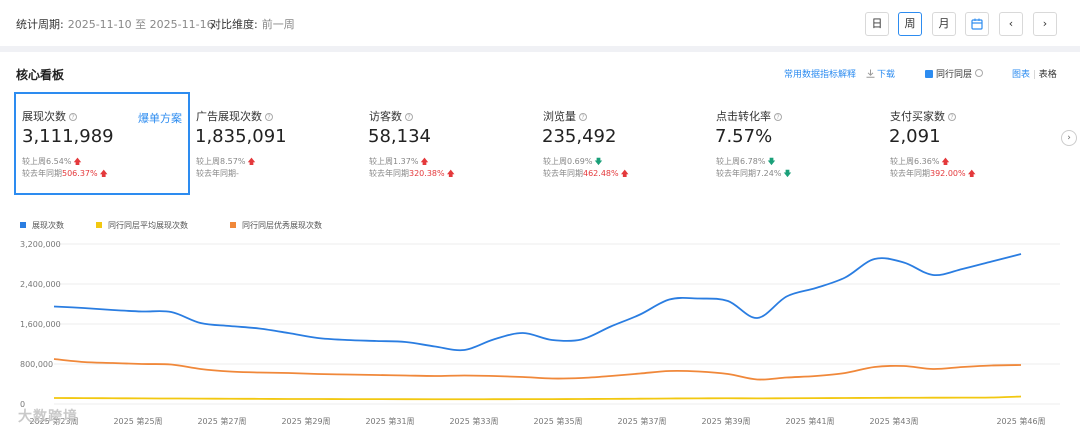 This screenshot has height=444, width=1080. What do you see at coordinates (229, 116) in the screenshot?
I see `metric-label: 广告展现次数` at bounding box center [229, 116].